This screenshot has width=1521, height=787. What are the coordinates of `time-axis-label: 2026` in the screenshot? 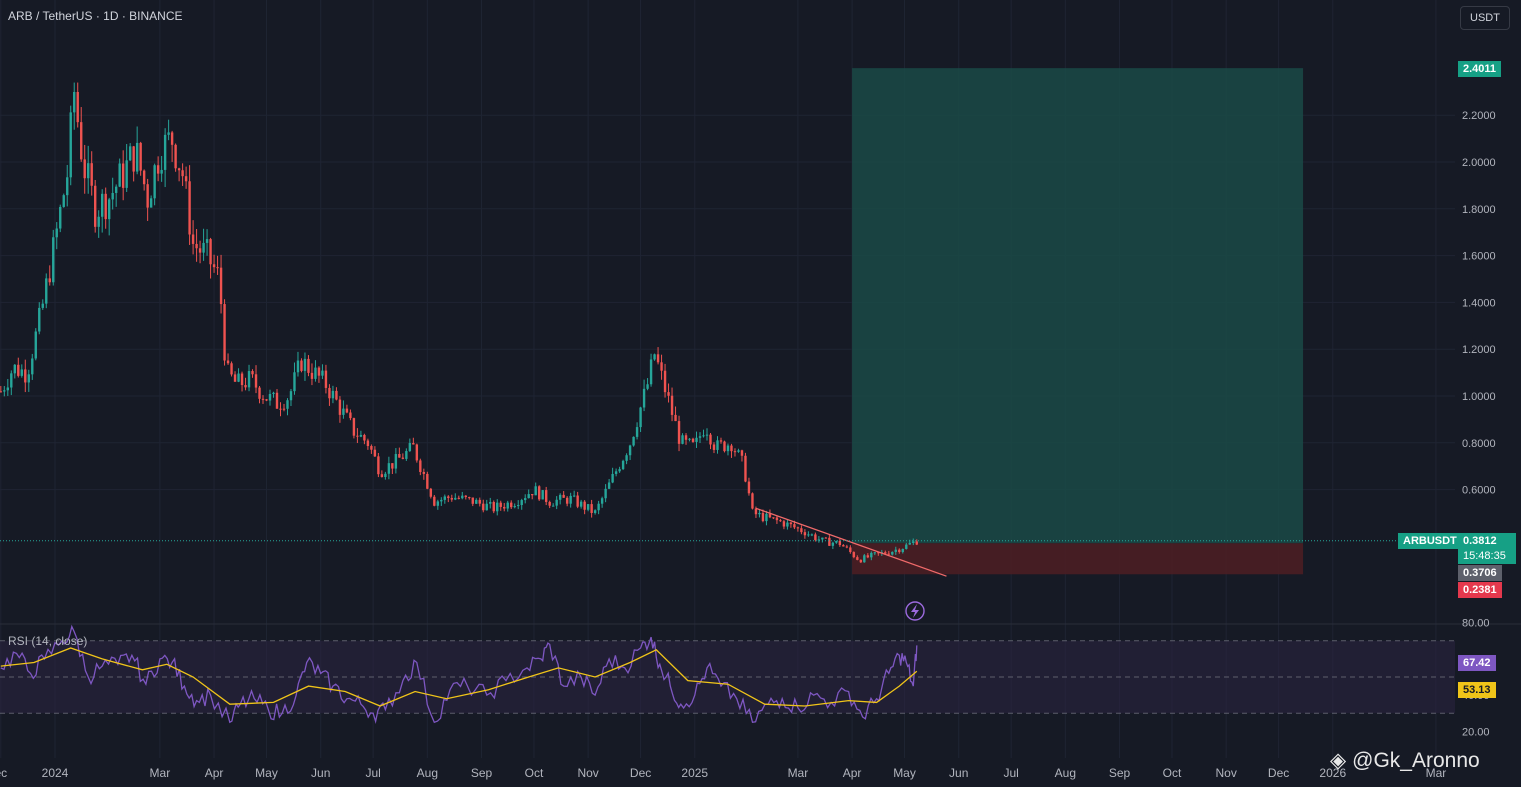 It's located at (1332, 773).